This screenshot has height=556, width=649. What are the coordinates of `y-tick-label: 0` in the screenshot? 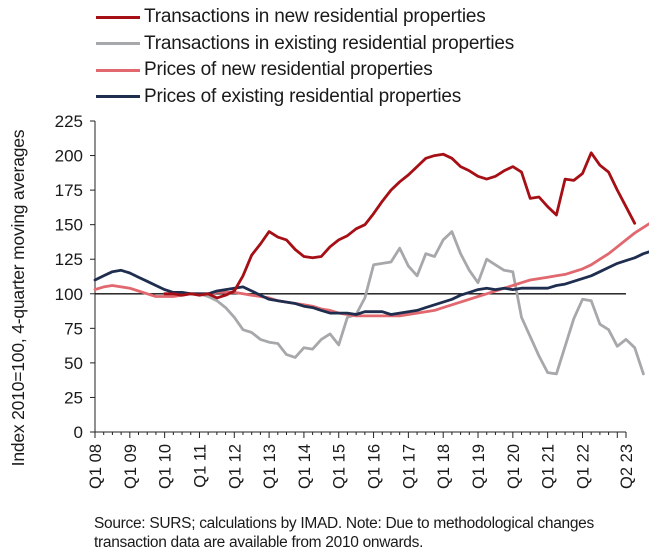 It's located at (78, 432).